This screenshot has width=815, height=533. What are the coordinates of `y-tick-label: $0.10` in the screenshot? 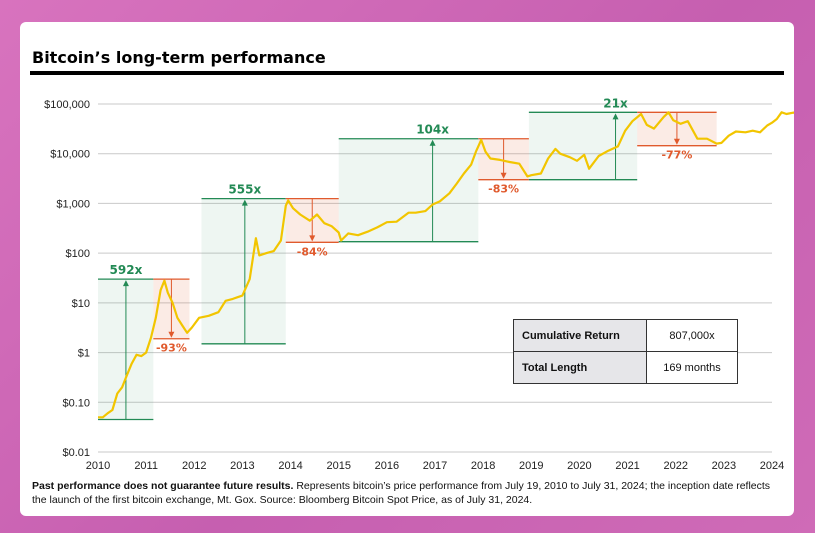 It's located at (76, 403).